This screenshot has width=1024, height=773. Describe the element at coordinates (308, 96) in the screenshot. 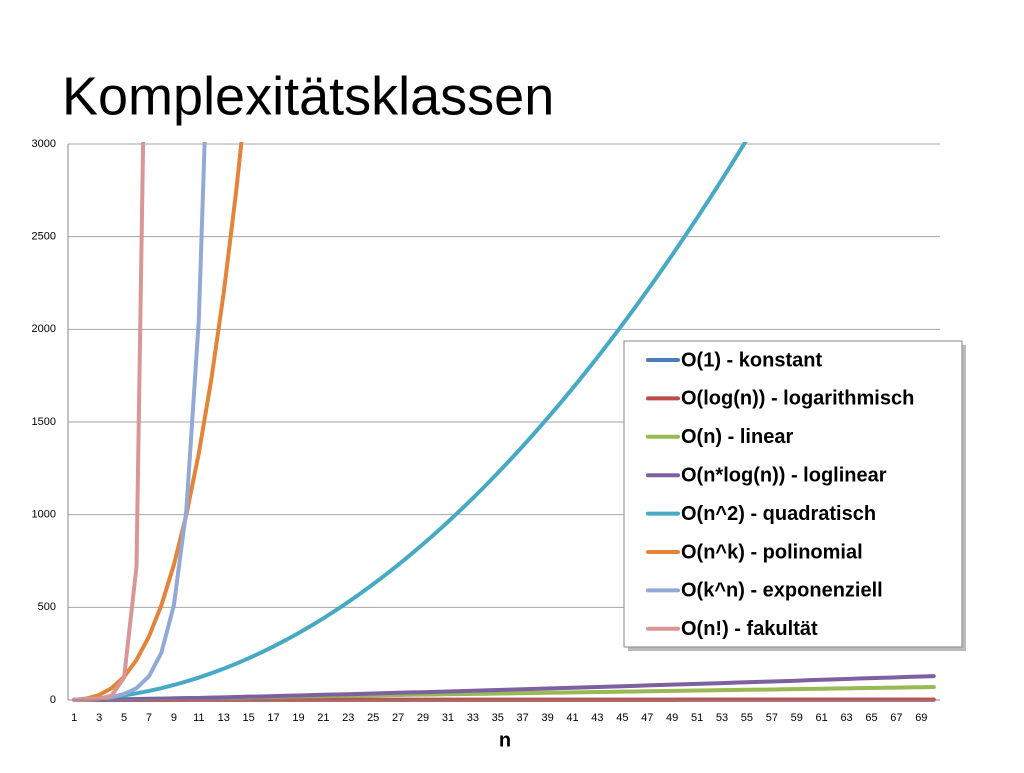

I see `chart-title: Komplexitätsklassen` at that location.